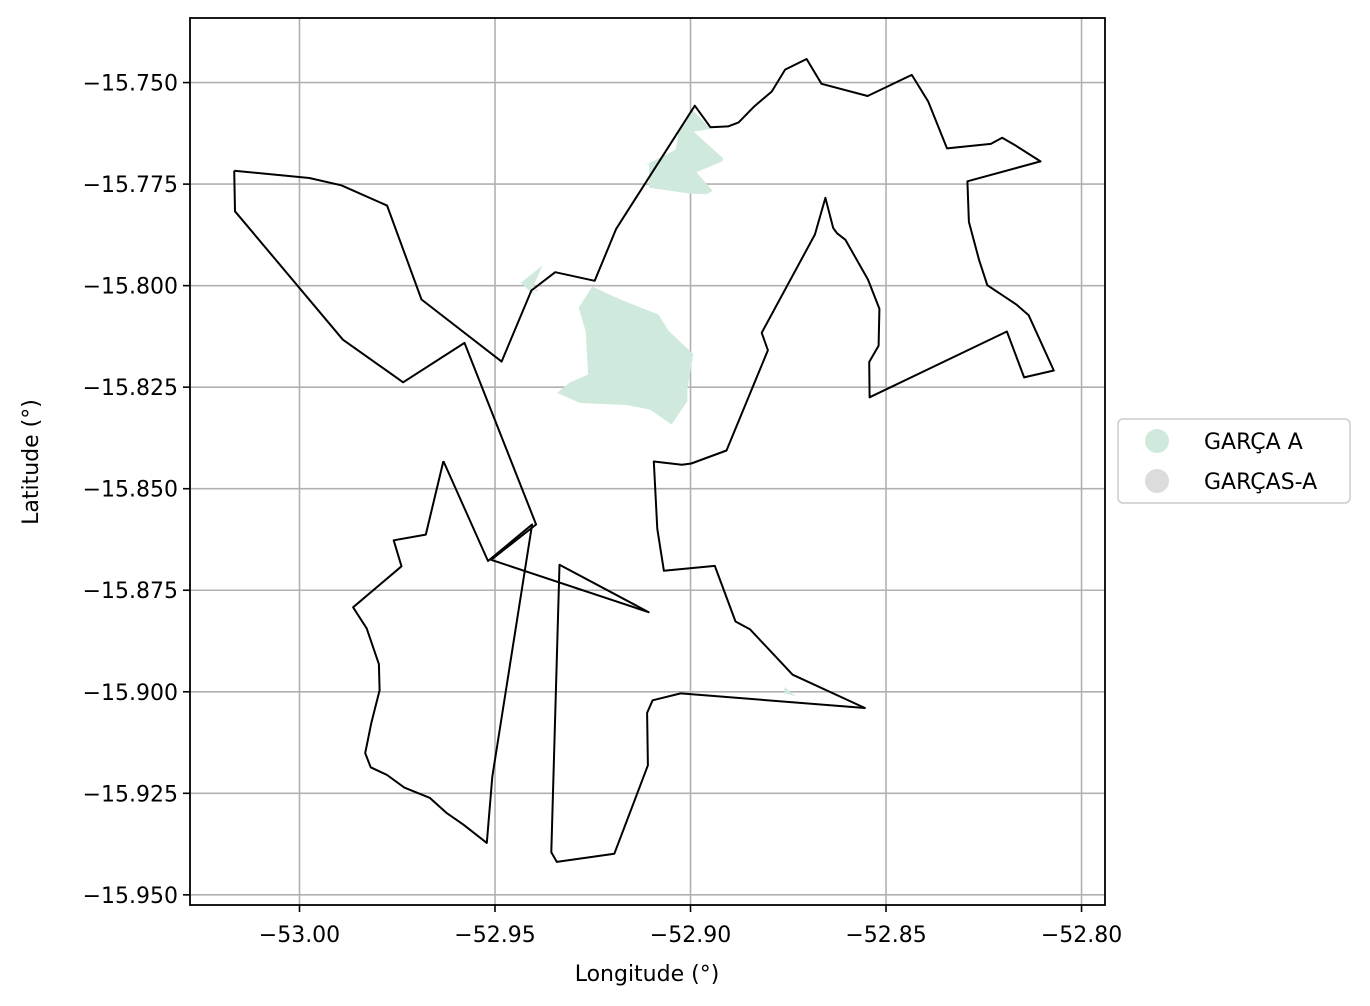  I want to click on municipality-boundary-south, so click(443, 652).